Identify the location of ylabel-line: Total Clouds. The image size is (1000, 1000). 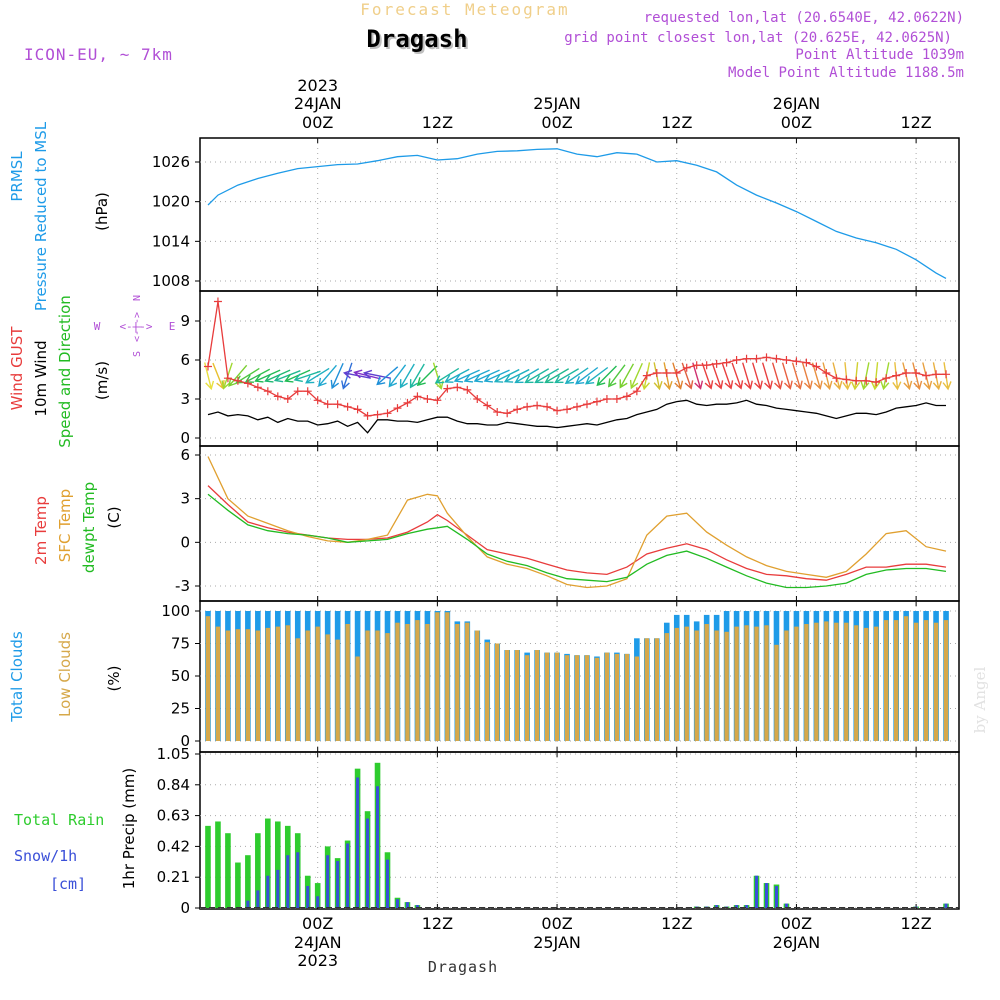
(17, 677).